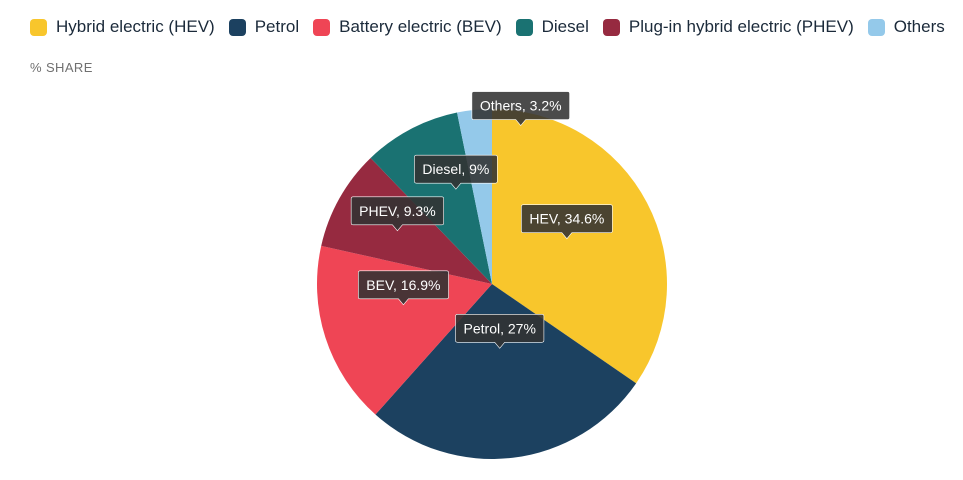 The height and width of the screenshot is (480, 963). I want to click on legend-swatch-hev, so click(38, 27).